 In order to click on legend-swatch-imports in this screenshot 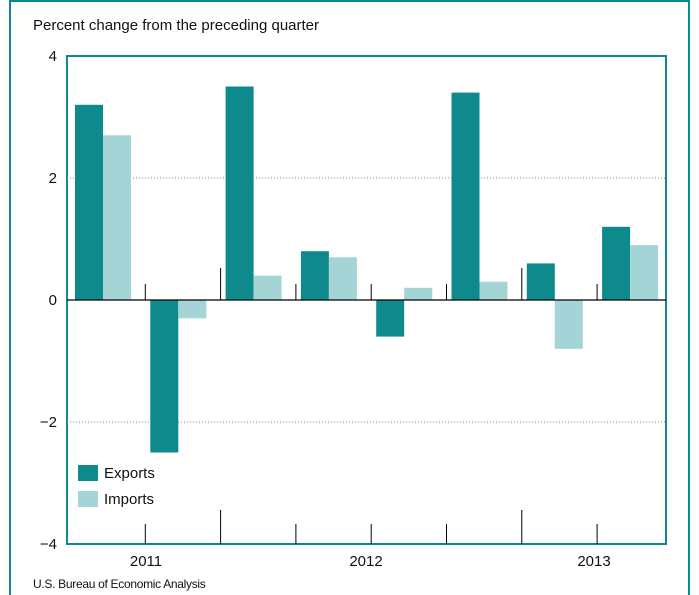, I will do `click(88, 499)`.